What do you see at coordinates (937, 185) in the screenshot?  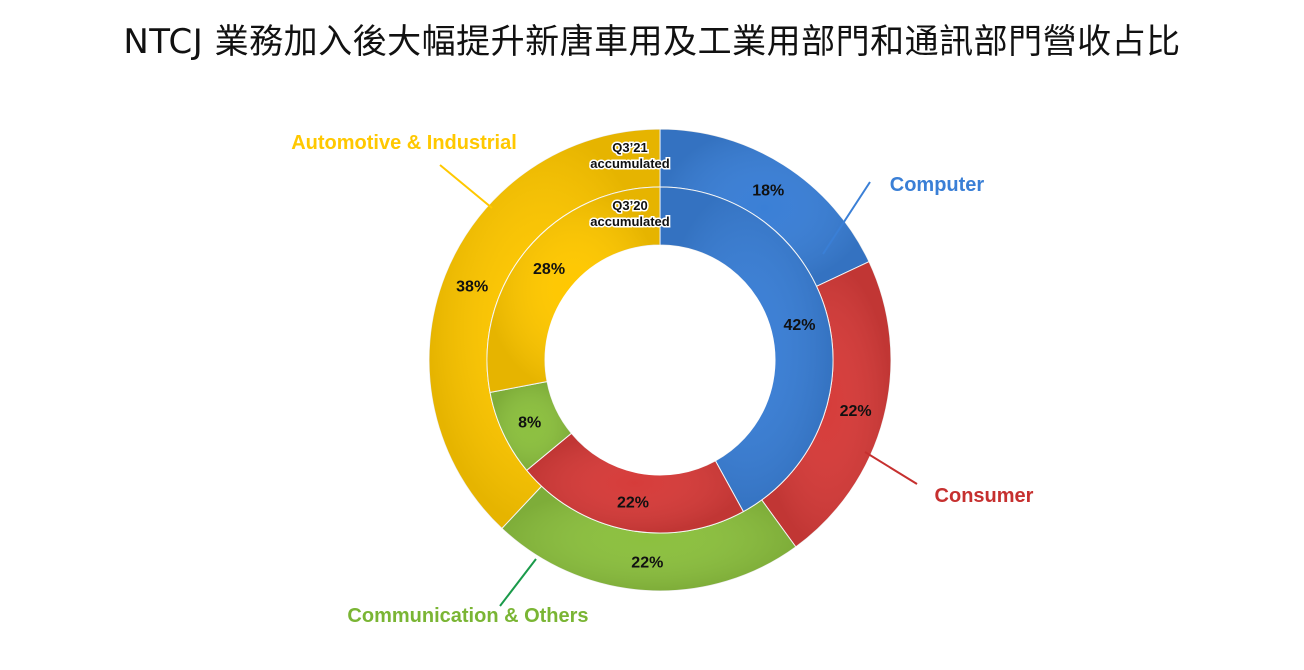 I see `category-label-computer: Computer` at bounding box center [937, 185].